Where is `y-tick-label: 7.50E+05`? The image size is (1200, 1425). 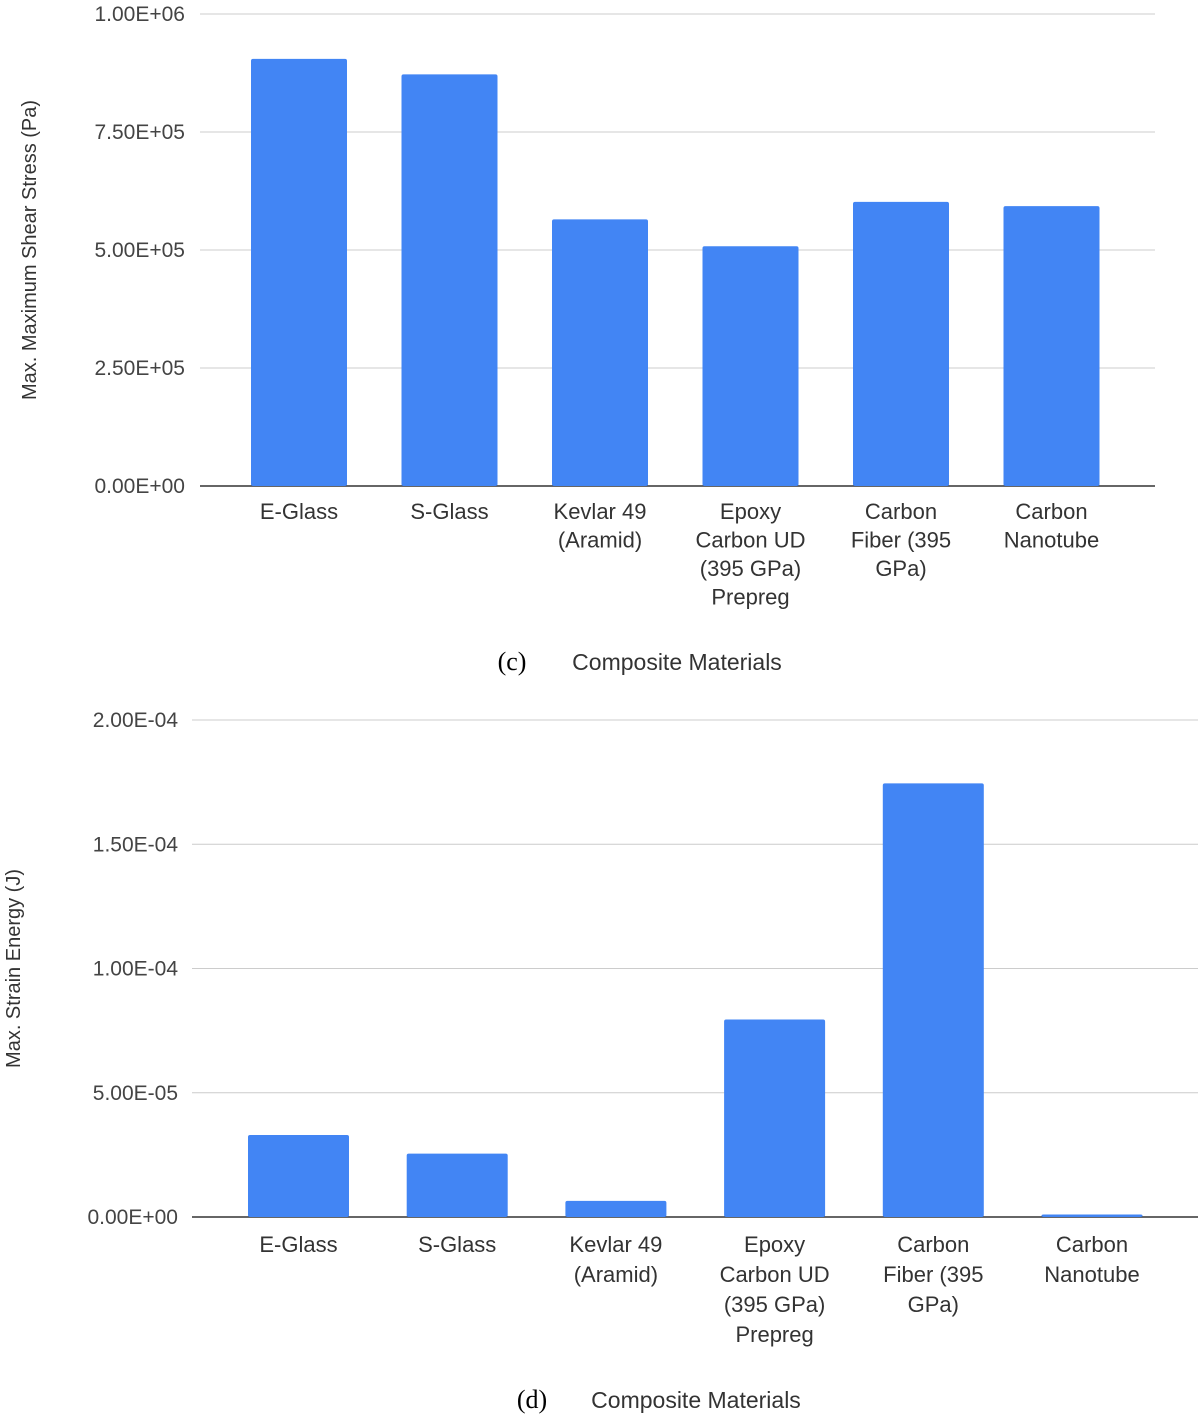
y-tick-label: 7.50E+05 is located at coordinates (139, 132).